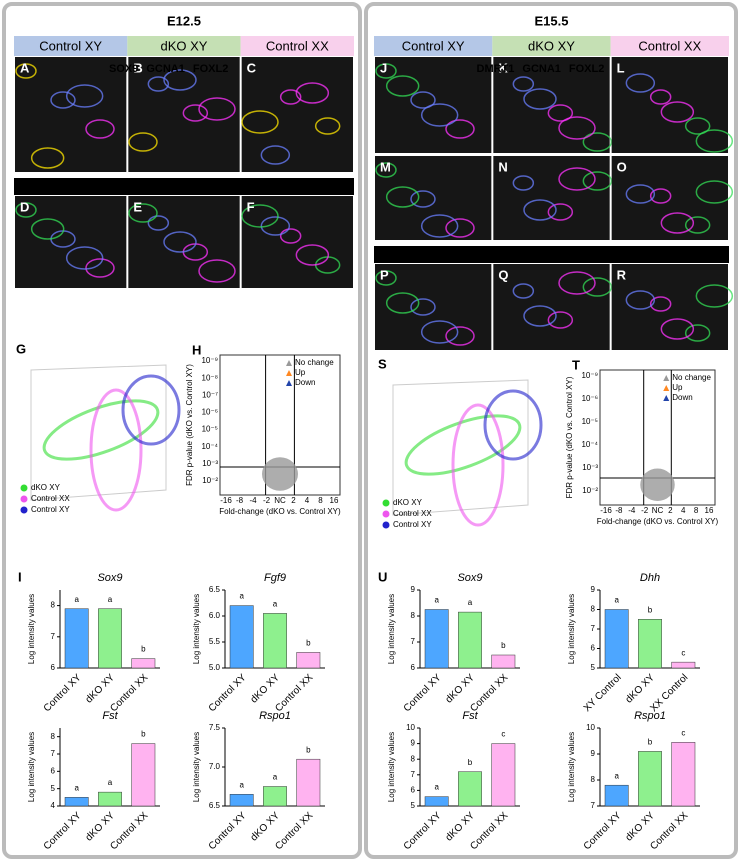 The width and height of the screenshot is (740, 861). I want to click on x-tick-label: -4, so click(632, 510).